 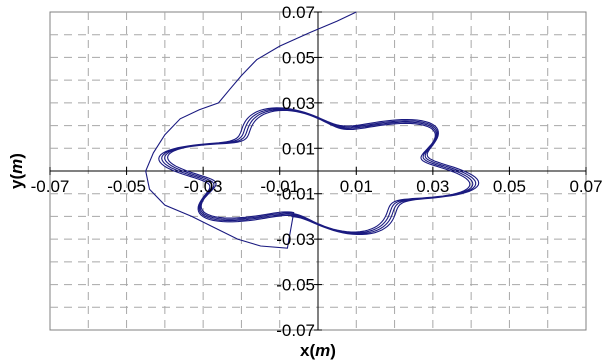 What do you see at coordinates (318, 350) in the screenshot?
I see `x-axis-title: x(m)` at bounding box center [318, 350].